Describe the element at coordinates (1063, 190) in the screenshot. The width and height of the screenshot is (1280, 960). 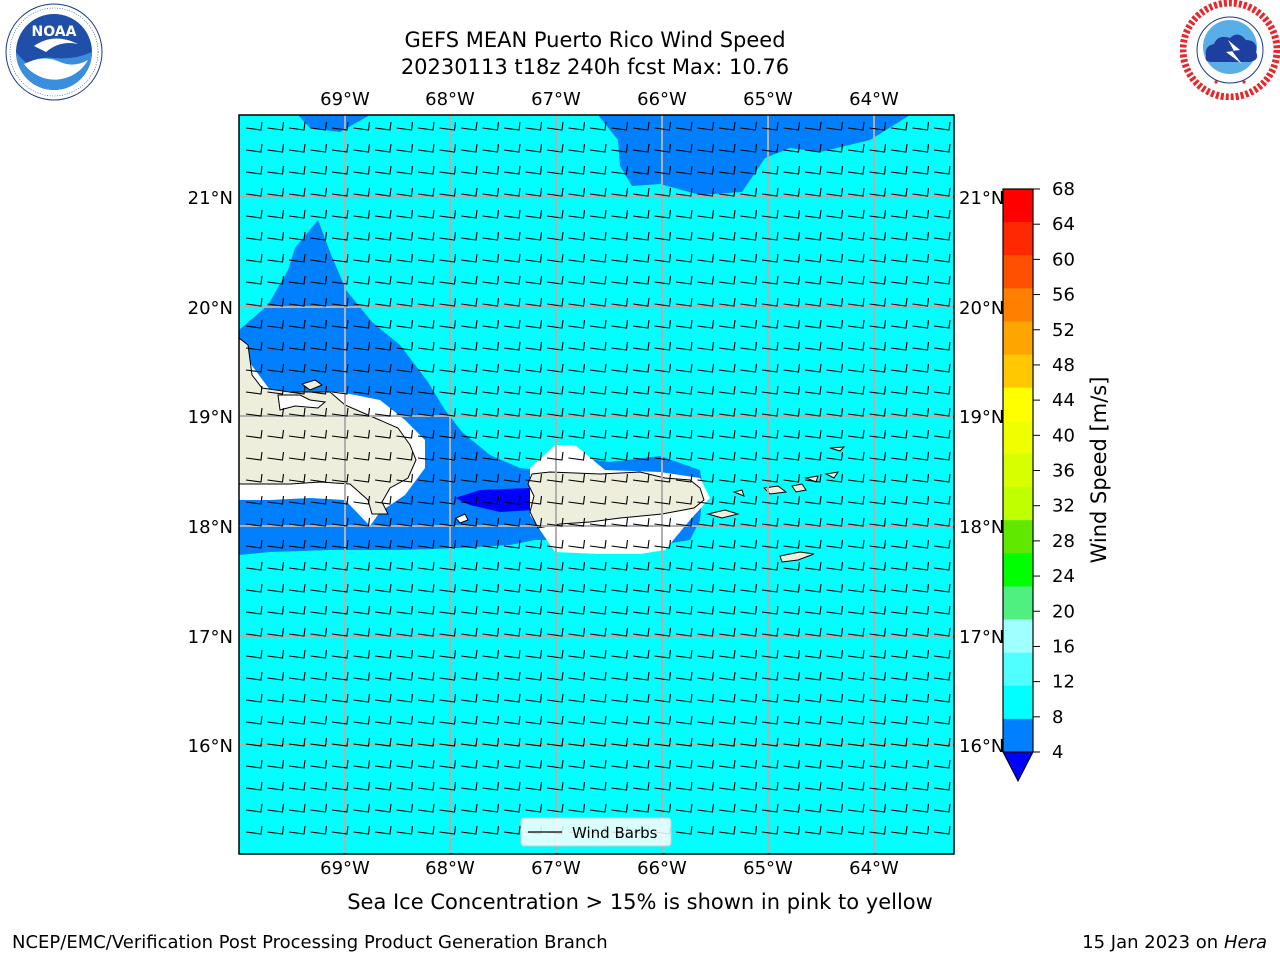
I see `colorbar-tick-label: 68` at that location.